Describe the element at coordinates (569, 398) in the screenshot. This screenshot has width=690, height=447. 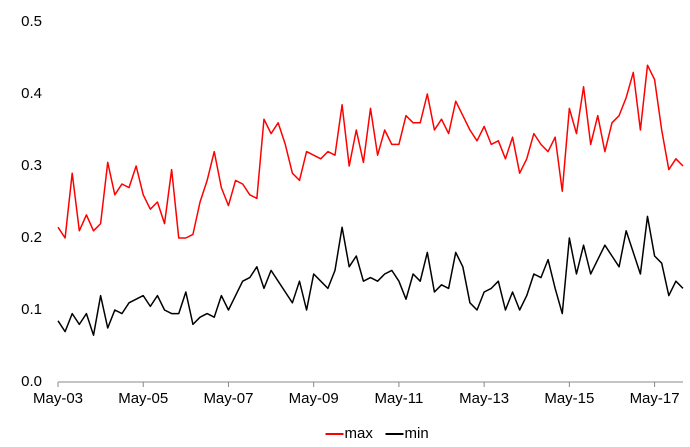
I see `x-tick-label: May-15` at that location.